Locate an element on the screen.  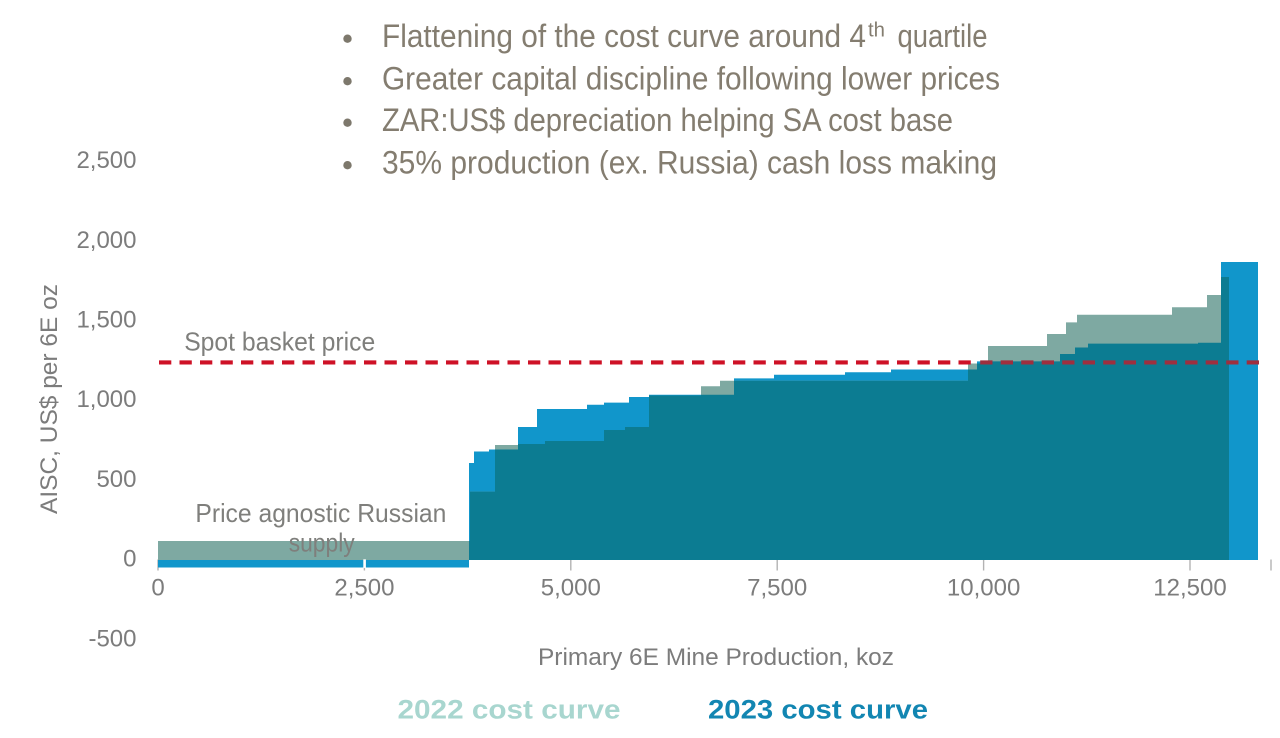
svg-text: 5,000 is located at coordinates (571, 588).